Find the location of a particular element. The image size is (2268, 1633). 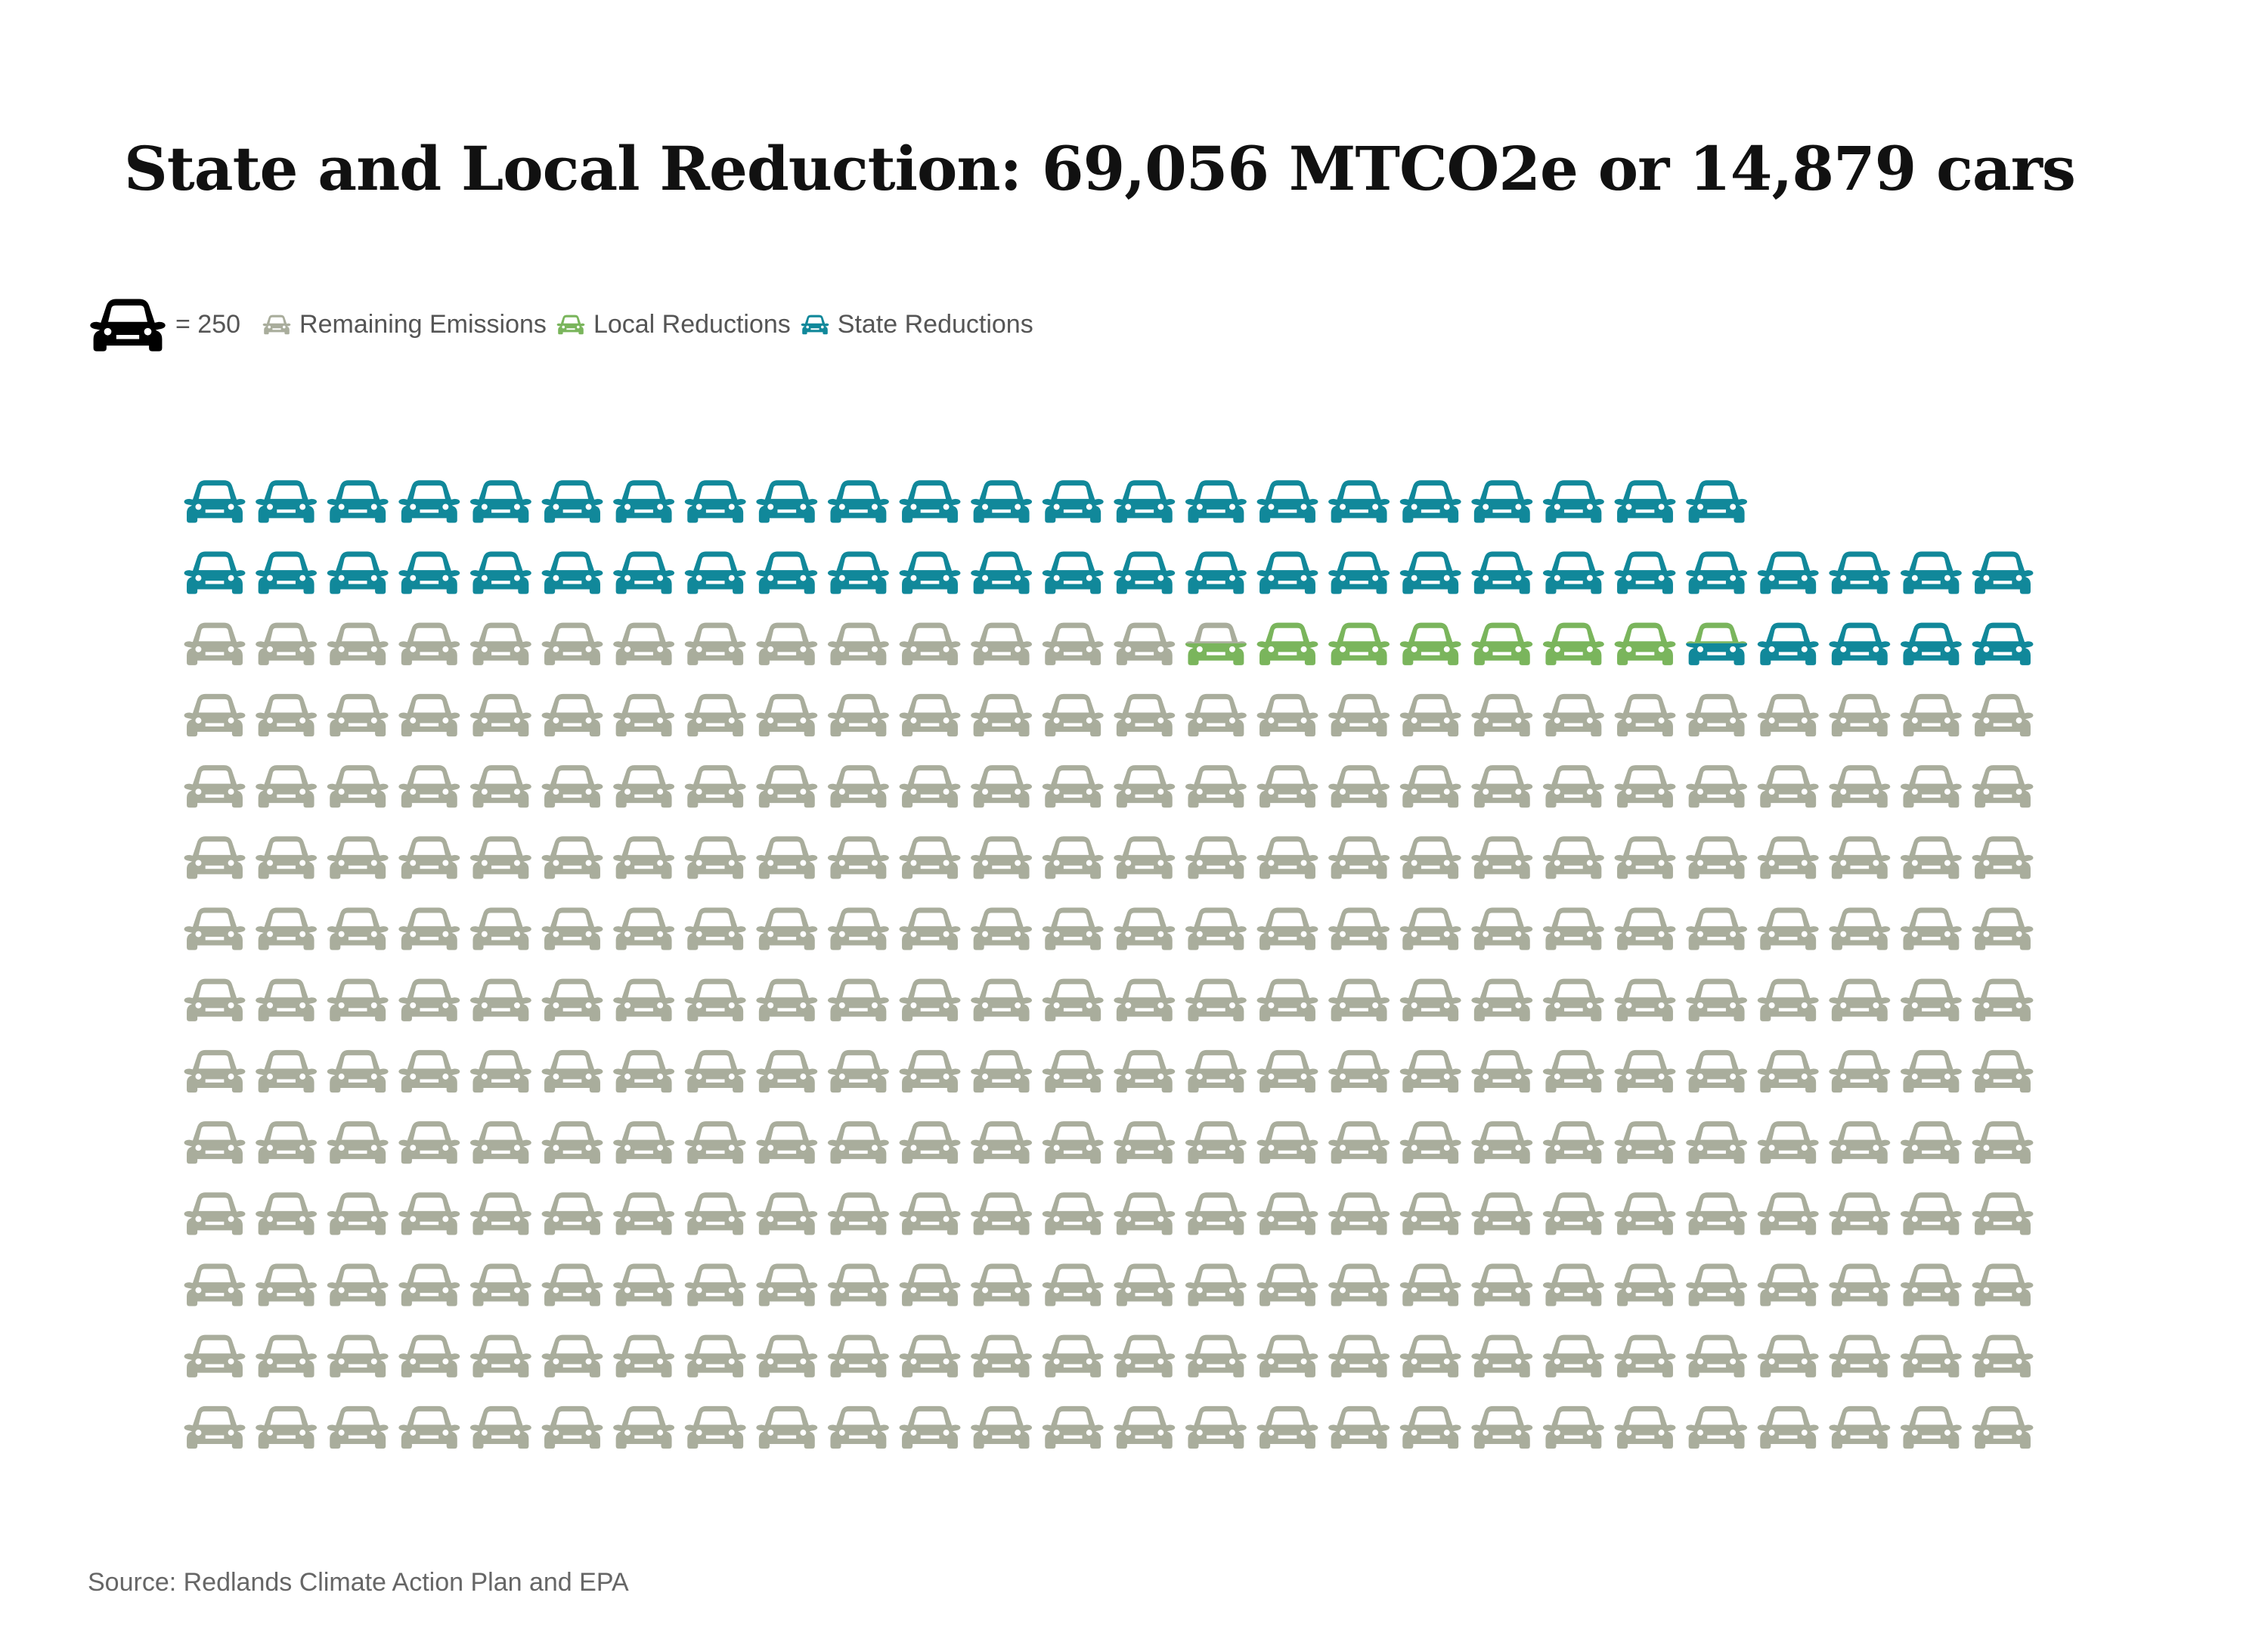

car-icon-partial is located at coordinates (1717, 643).